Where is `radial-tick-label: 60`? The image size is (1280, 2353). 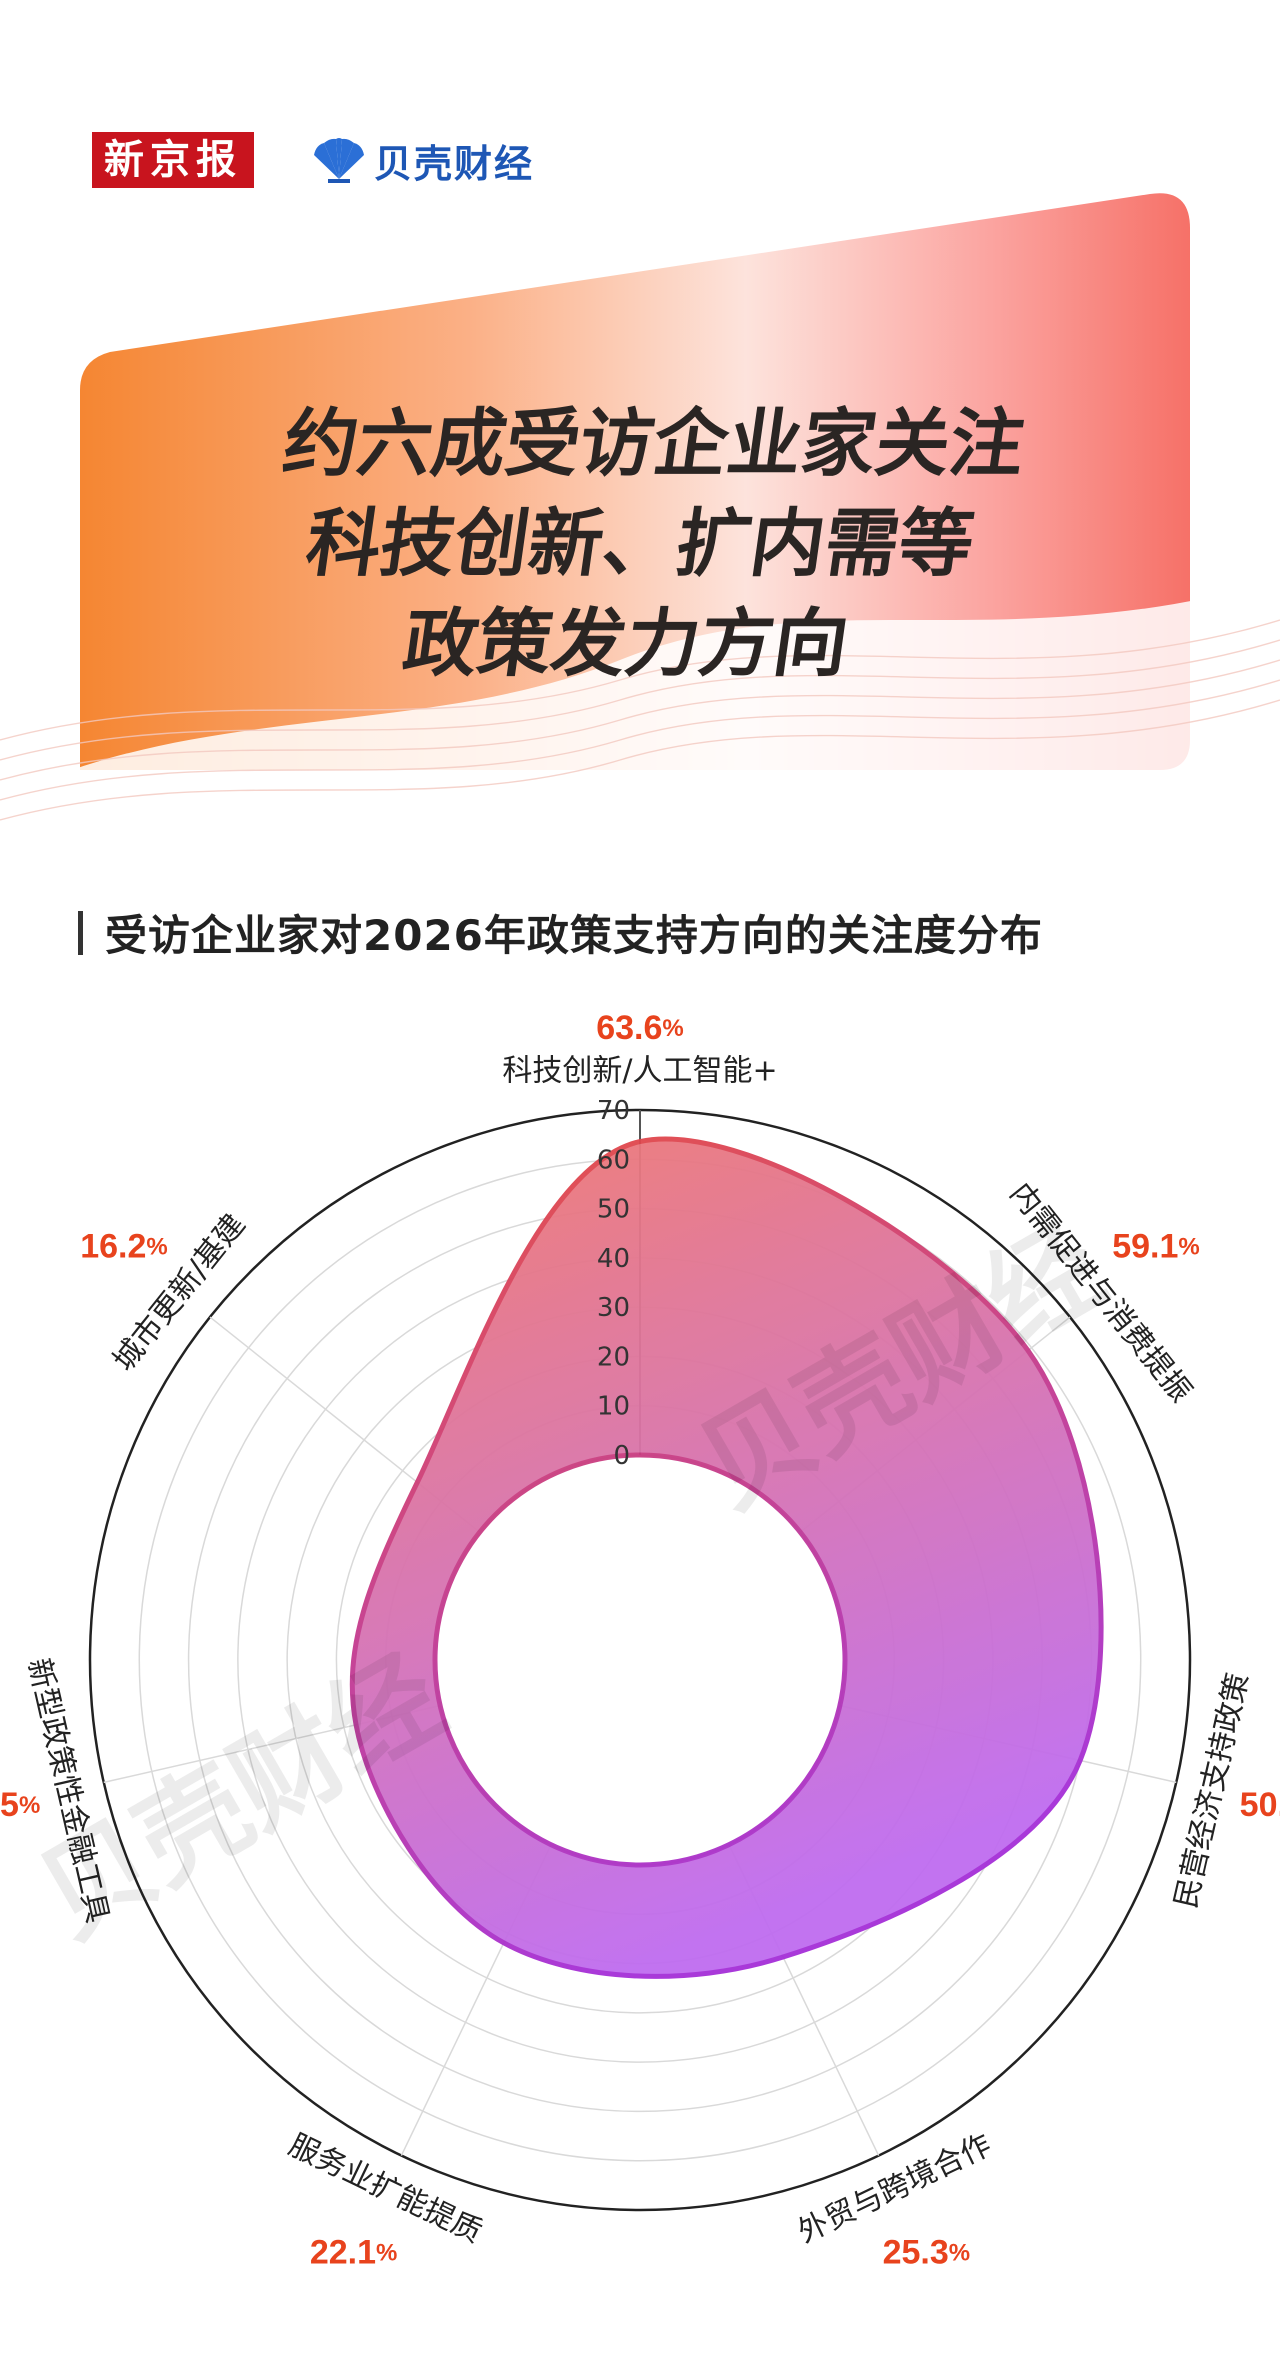 radial-tick-label: 60 is located at coordinates (613, 1160).